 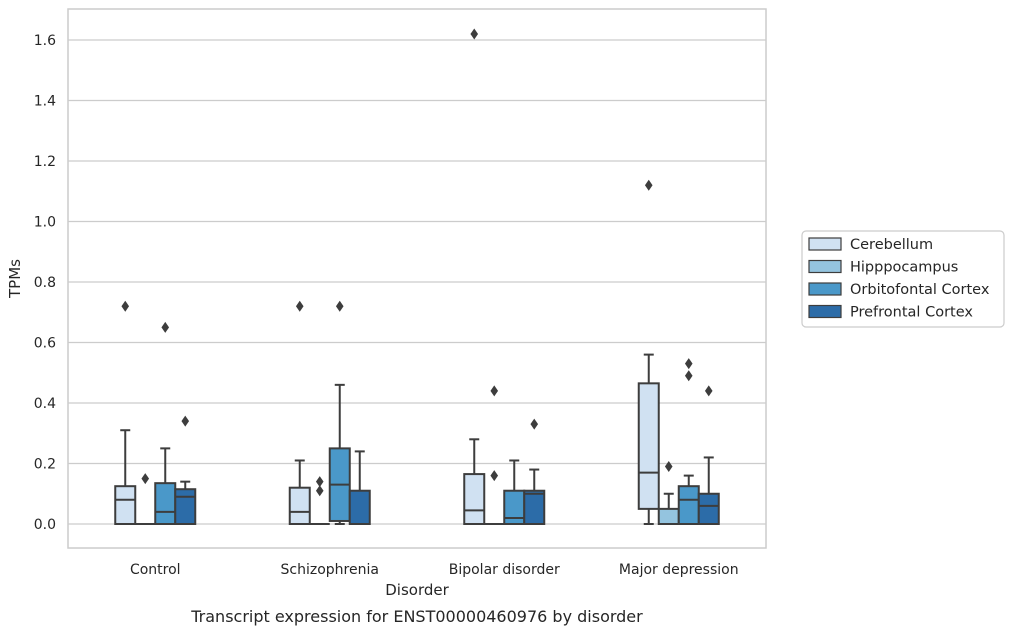 I want to click on y-axis-label: TPMs, so click(x=15, y=279).